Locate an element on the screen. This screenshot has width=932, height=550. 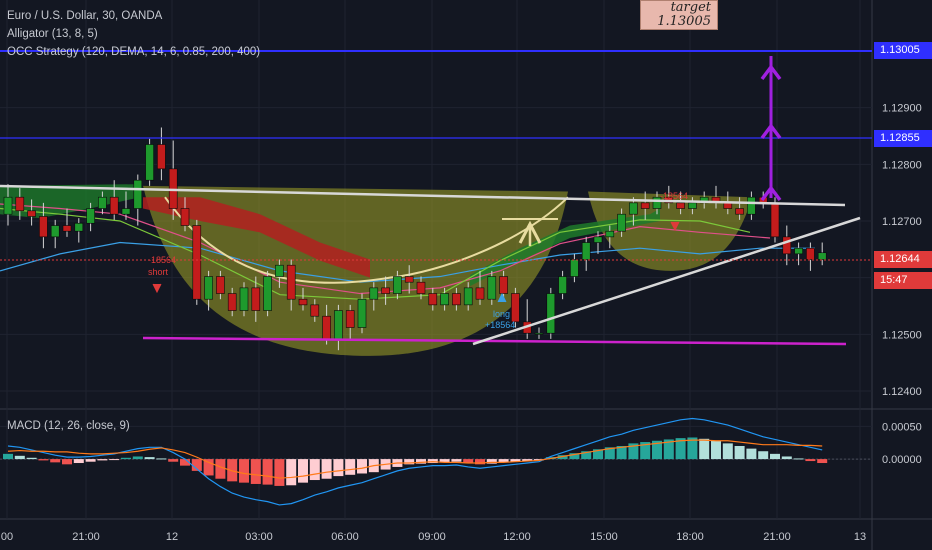
indicator-macd: MACD (12, 26, close, 9) is located at coordinates (68, 426).